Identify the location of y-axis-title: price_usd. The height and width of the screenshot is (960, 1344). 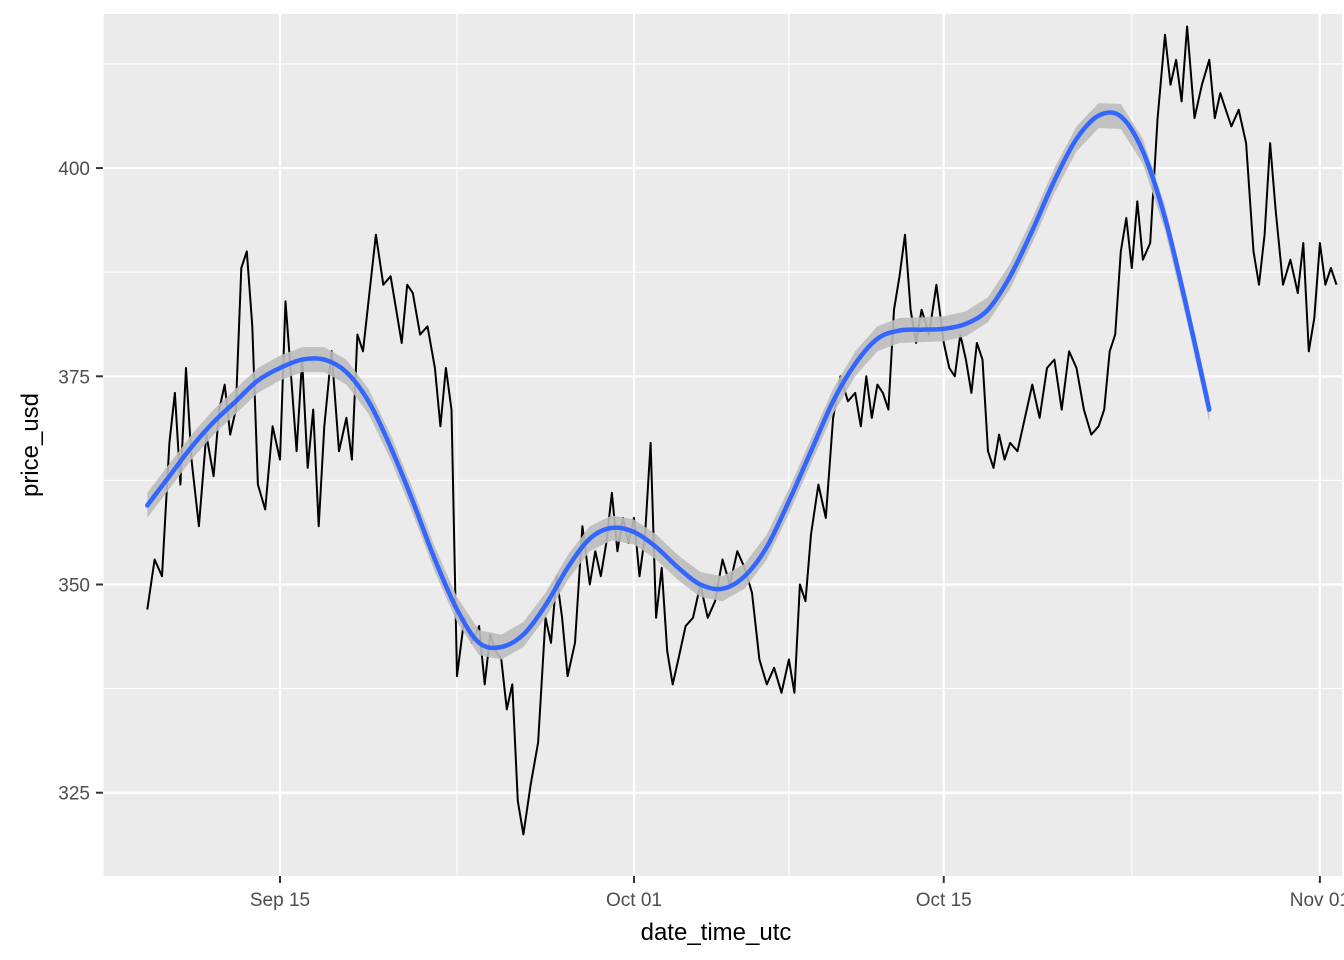
(30, 445).